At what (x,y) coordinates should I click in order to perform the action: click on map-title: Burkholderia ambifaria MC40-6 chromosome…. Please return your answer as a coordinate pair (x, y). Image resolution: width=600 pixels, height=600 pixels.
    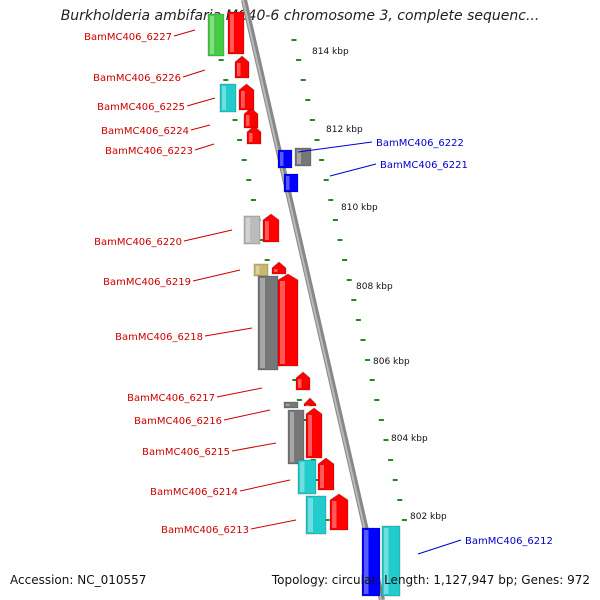
    Looking at the image, I should click on (300, 16).